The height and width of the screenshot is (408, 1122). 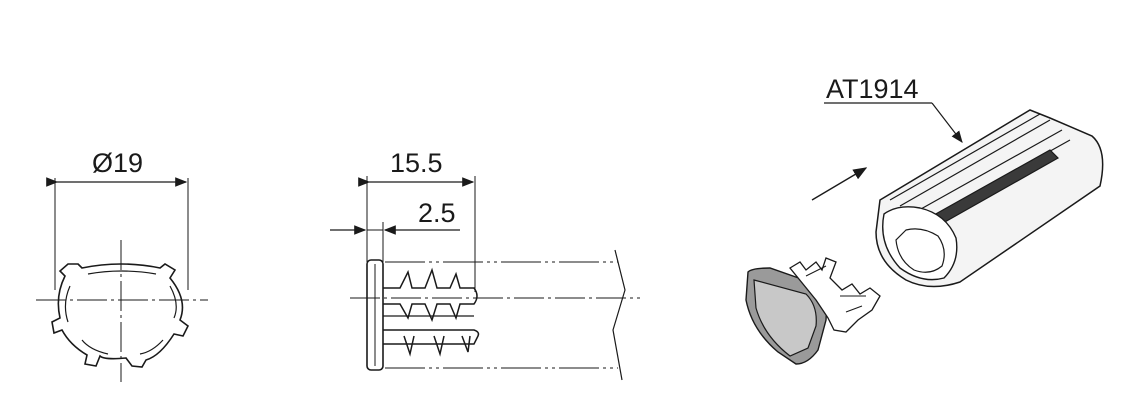 I want to click on profile-inner, so click(x=120, y=312).